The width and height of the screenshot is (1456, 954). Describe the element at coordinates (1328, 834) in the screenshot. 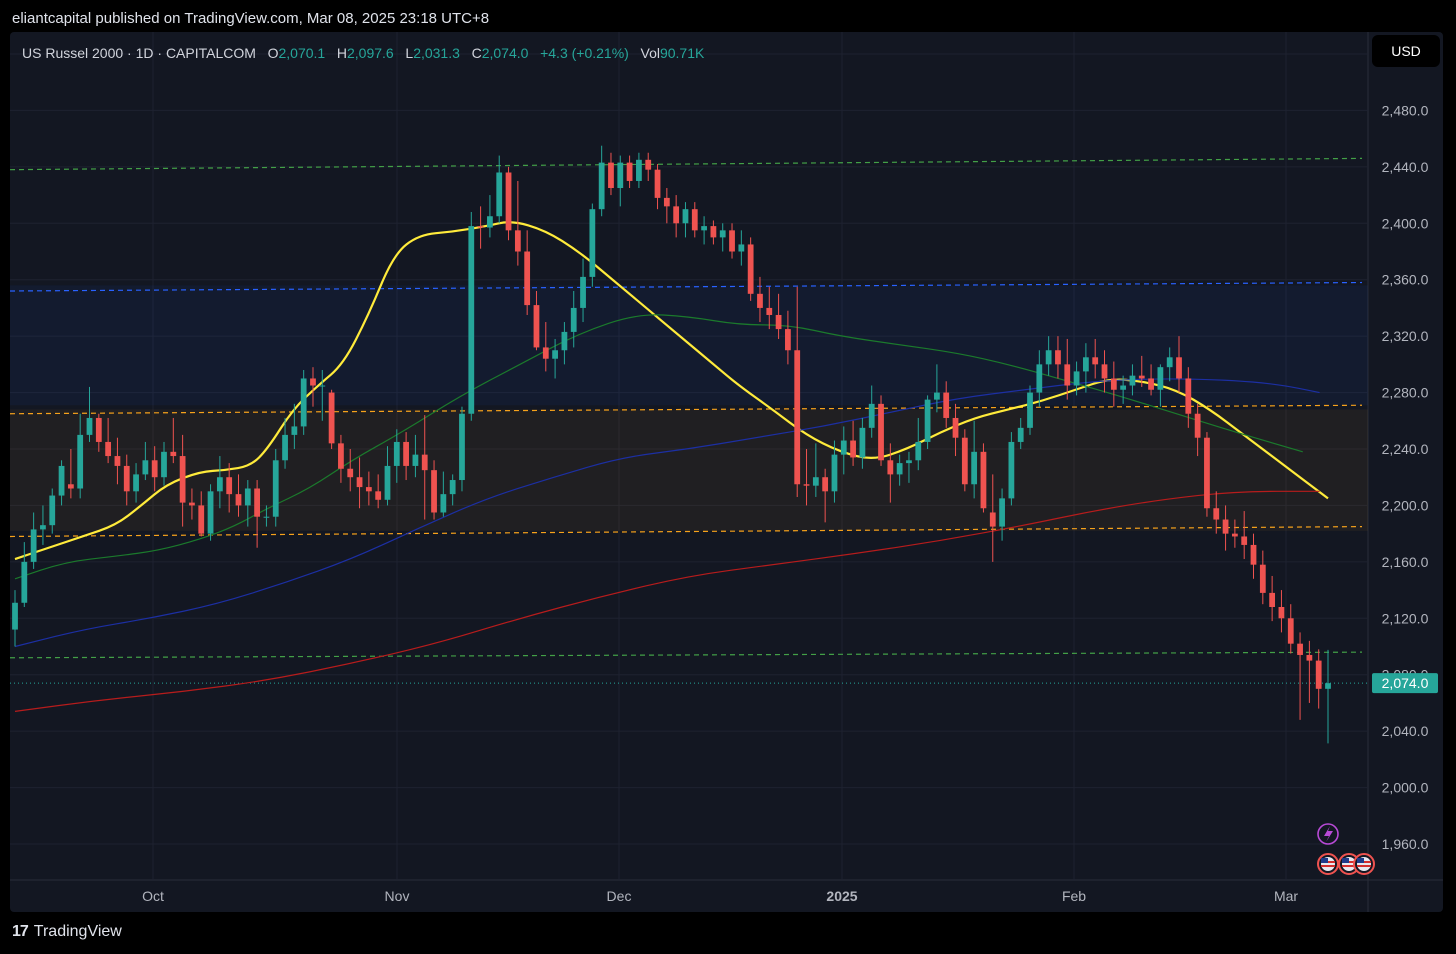

I see `lightning-icon-bolt` at that location.